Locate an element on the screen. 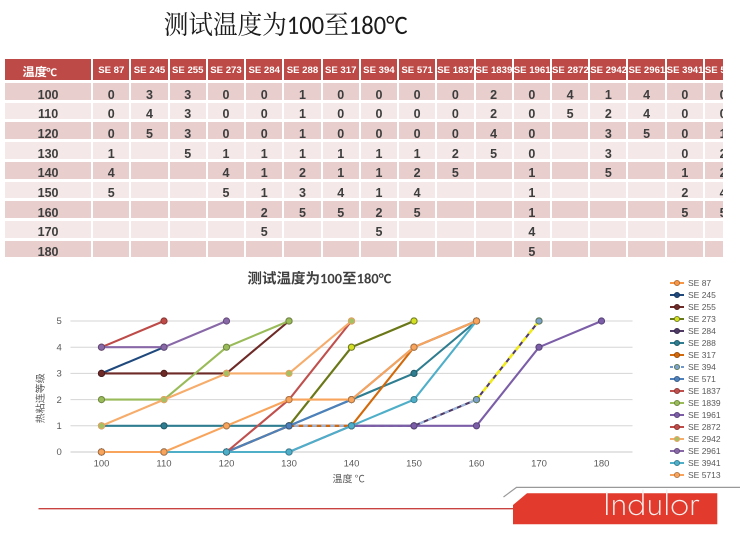 The width and height of the screenshot is (740, 549). svg-text: SE 317 is located at coordinates (702, 355).